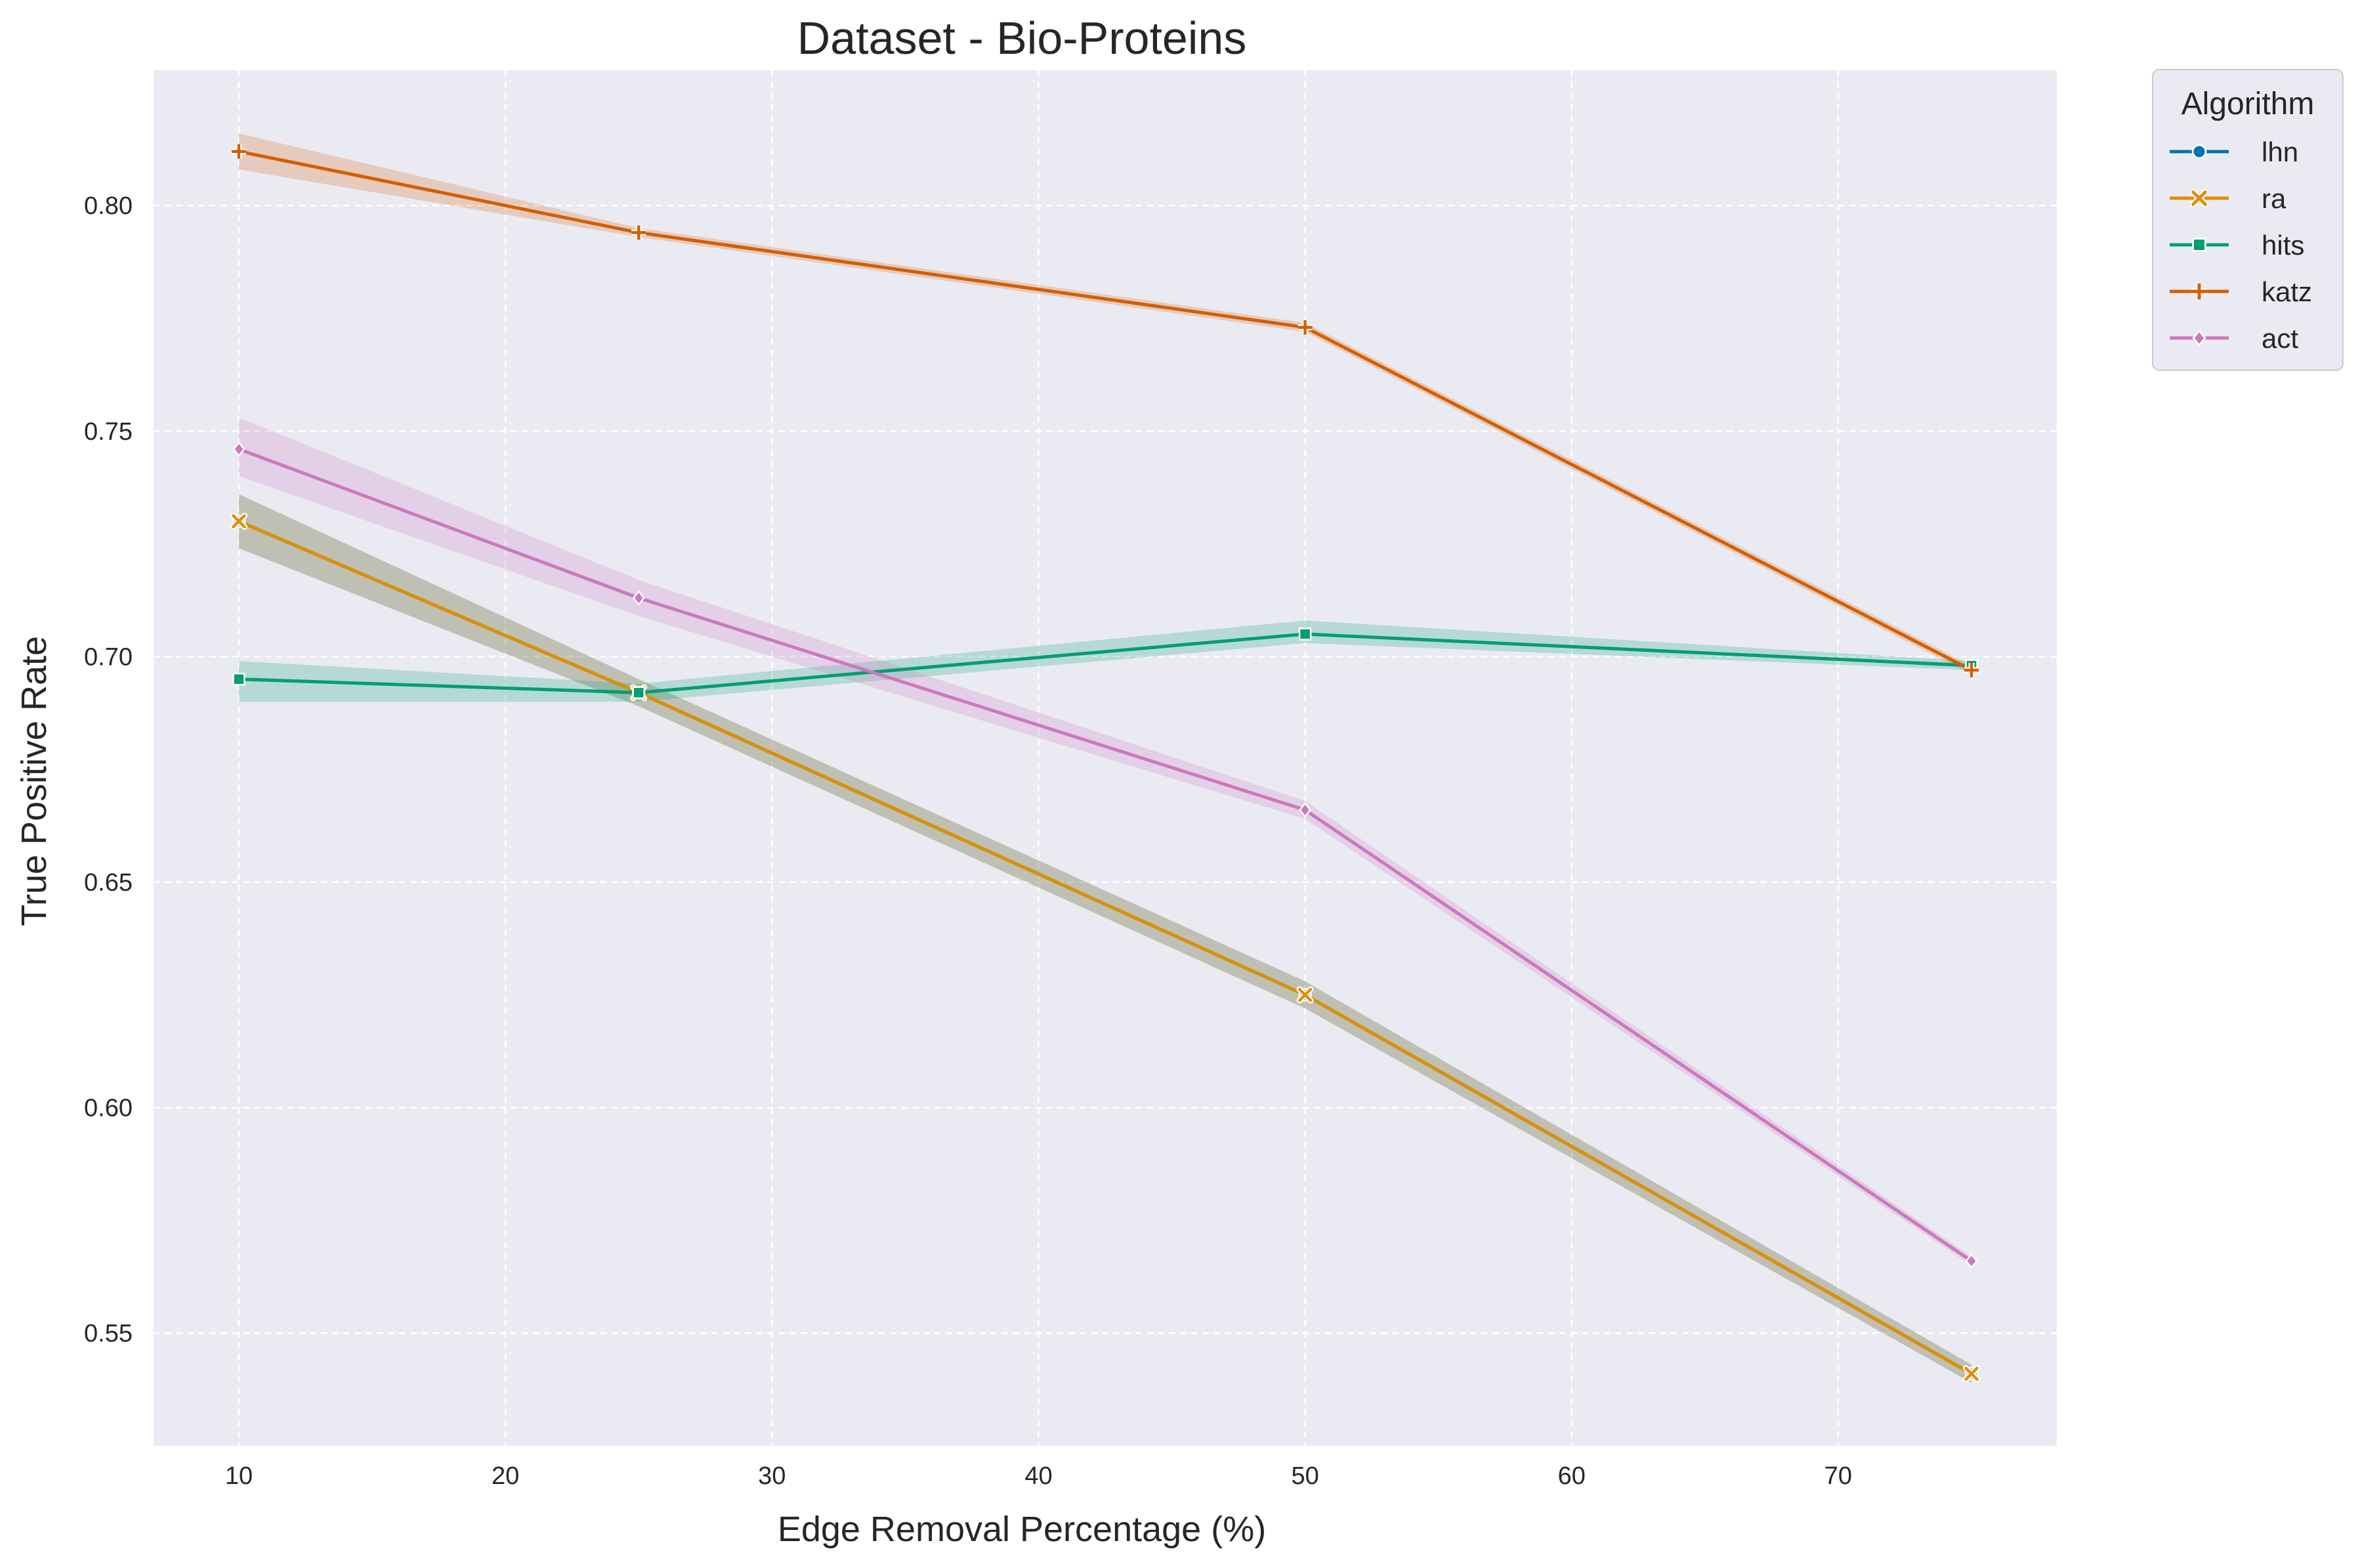  I want to click on x-tick-label: 60, so click(1572, 1476).